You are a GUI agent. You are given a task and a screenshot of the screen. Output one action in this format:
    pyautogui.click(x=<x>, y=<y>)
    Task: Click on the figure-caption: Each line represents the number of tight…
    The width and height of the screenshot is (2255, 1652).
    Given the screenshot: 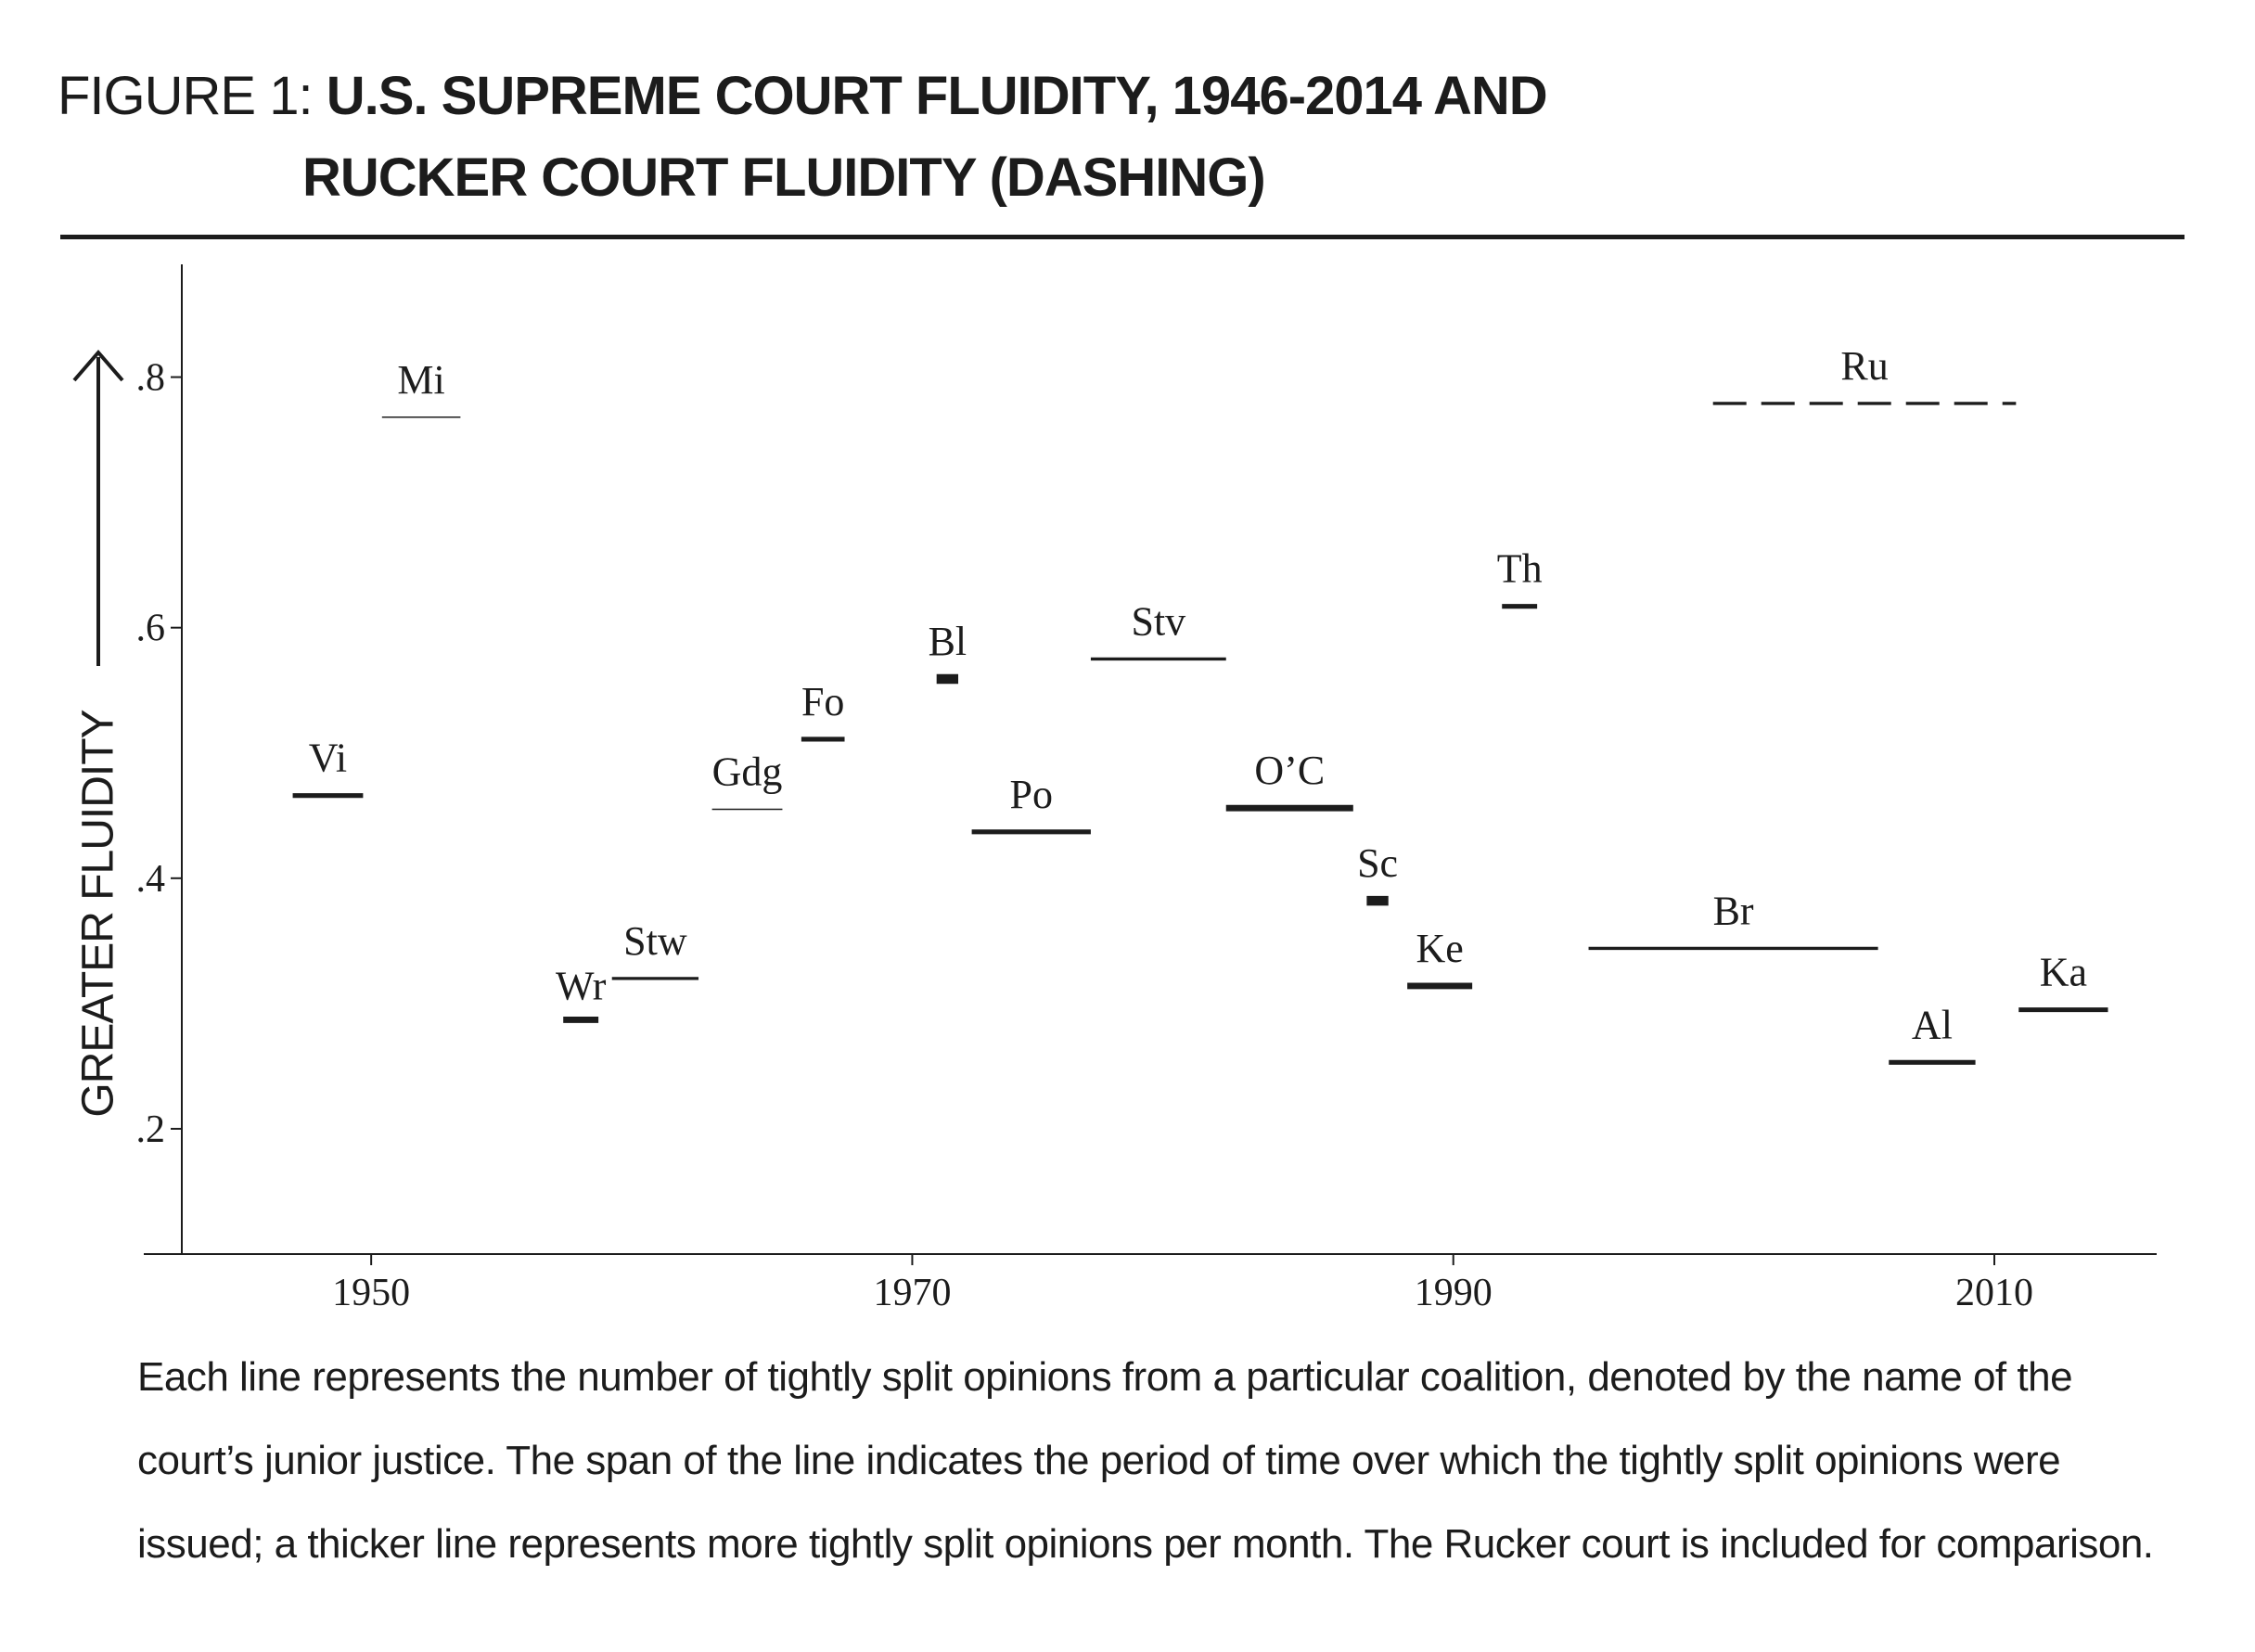 What is the action you would take?
    pyautogui.click(x=1190, y=1461)
    